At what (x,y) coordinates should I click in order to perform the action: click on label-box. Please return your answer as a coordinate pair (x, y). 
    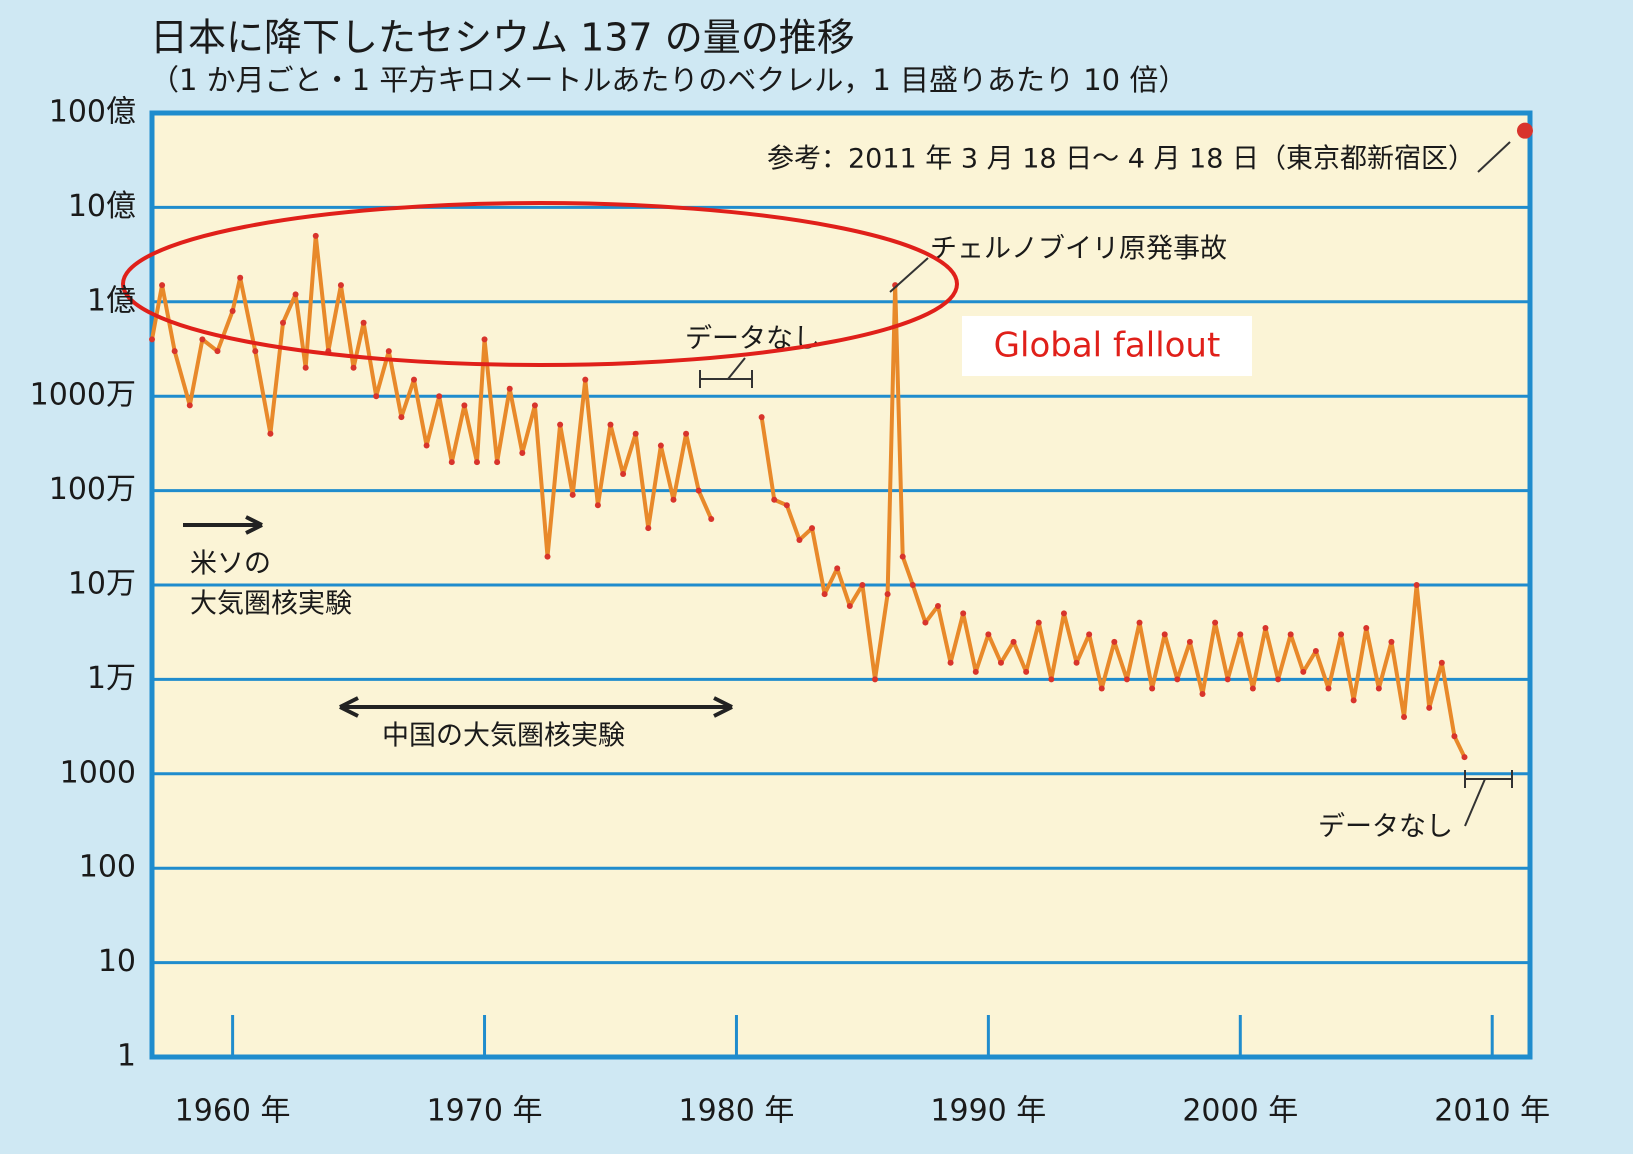
    Looking at the image, I should click on (1107, 346).